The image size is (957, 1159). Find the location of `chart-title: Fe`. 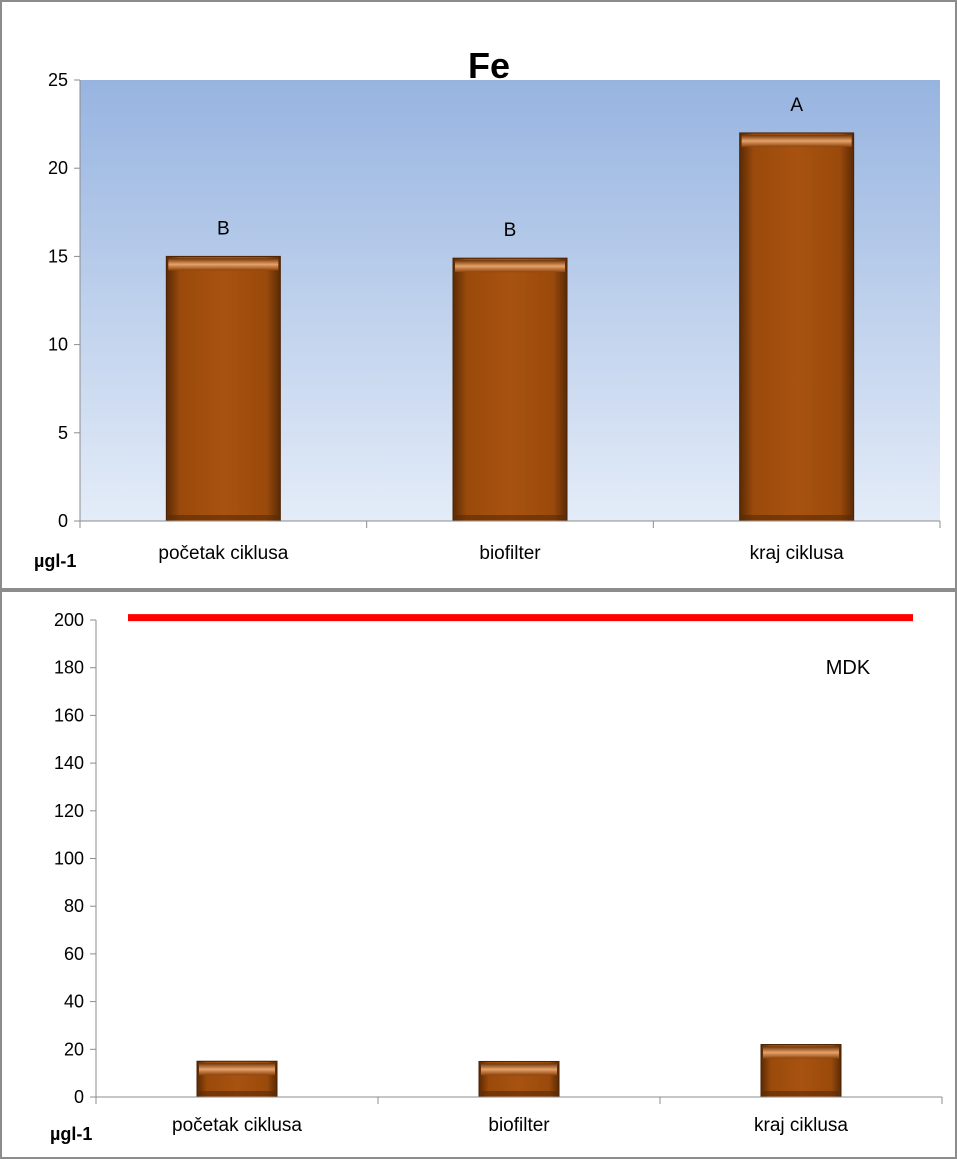

chart-title: Fe is located at coordinates (489, 65).